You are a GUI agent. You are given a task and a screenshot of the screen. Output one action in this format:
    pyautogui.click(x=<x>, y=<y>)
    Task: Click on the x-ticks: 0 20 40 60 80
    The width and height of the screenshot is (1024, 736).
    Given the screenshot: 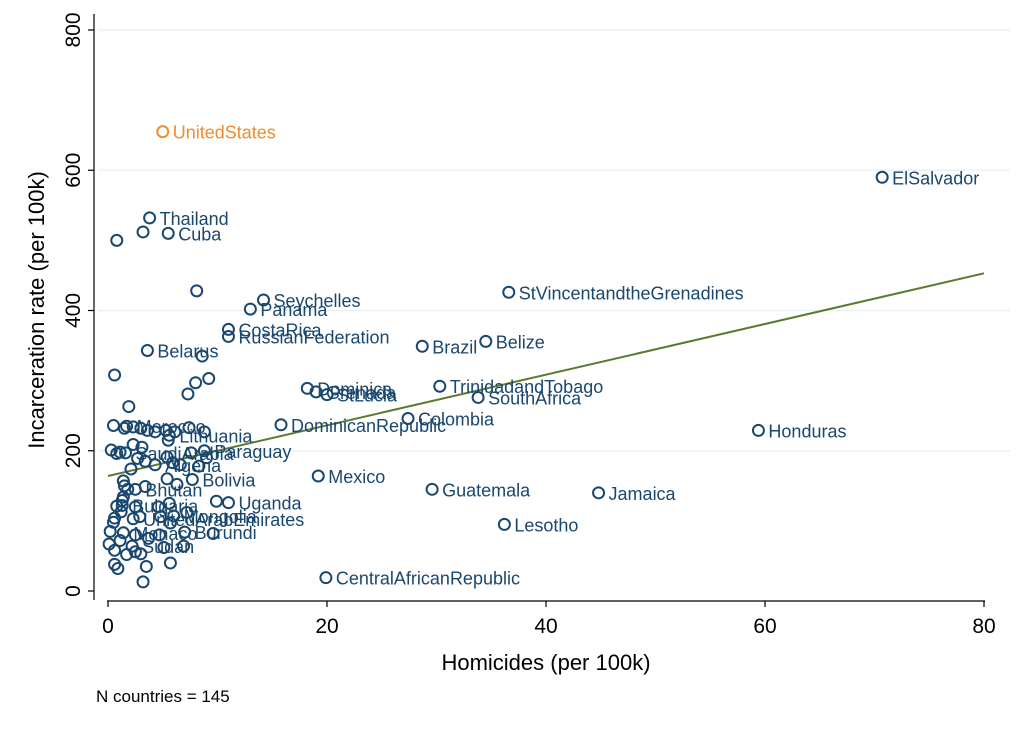 What is the action you would take?
    pyautogui.click(x=549, y=619)
    